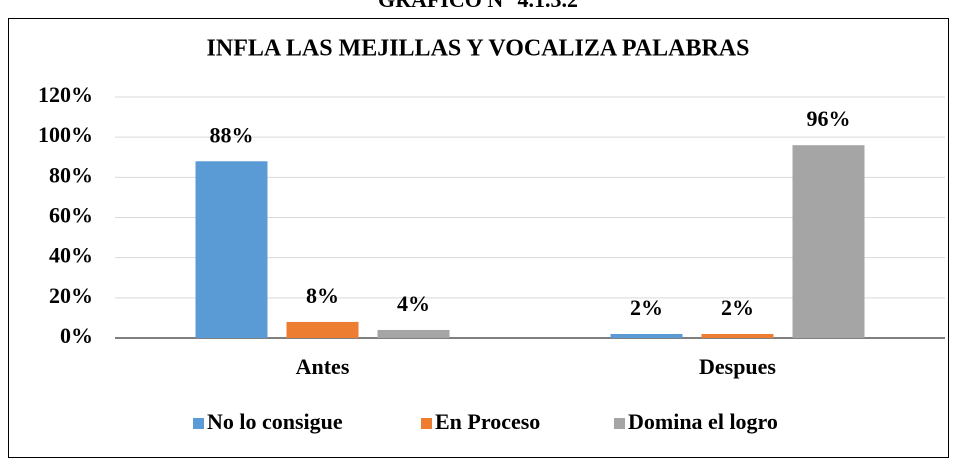 The image size is (957, 458). I want to click on y-tick-label: 100%, so click(65, 134).